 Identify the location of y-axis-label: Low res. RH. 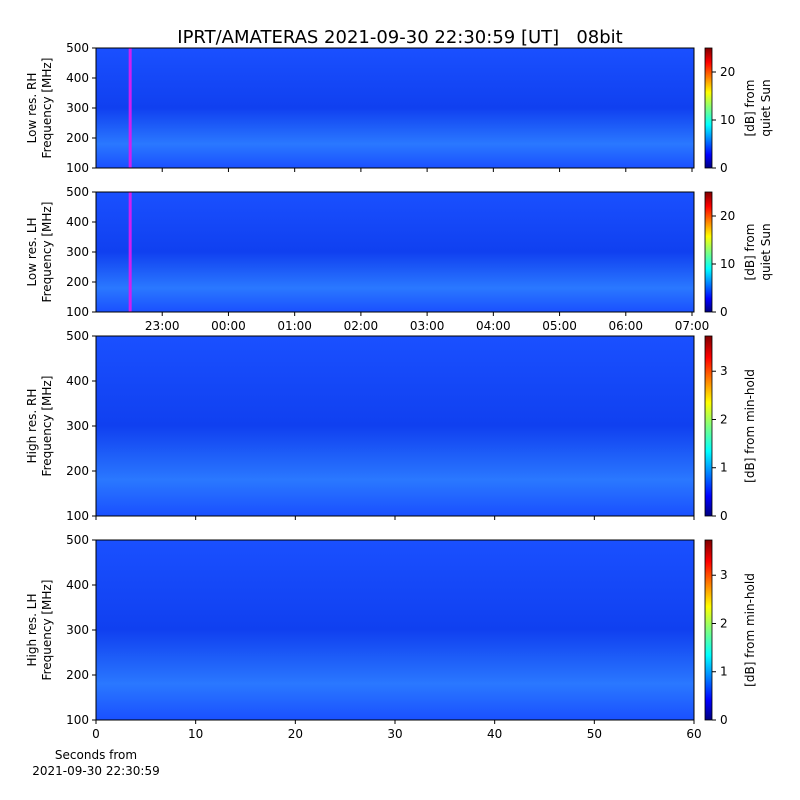
(32, 108).